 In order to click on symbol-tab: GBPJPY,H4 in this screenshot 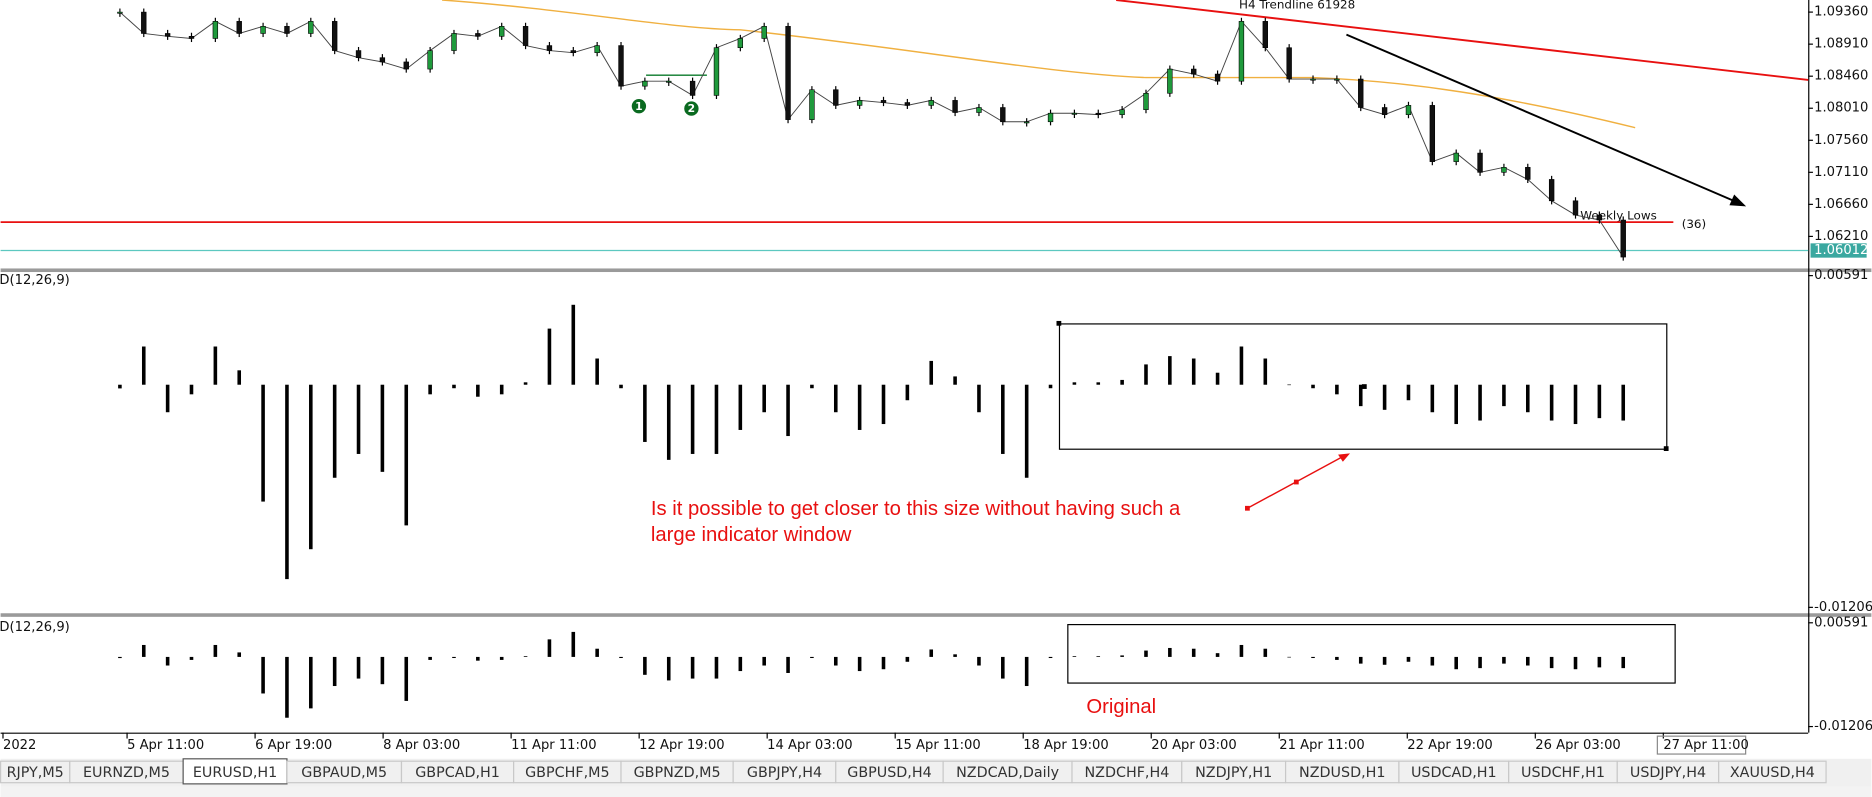, I will do `click(784, 772)`.